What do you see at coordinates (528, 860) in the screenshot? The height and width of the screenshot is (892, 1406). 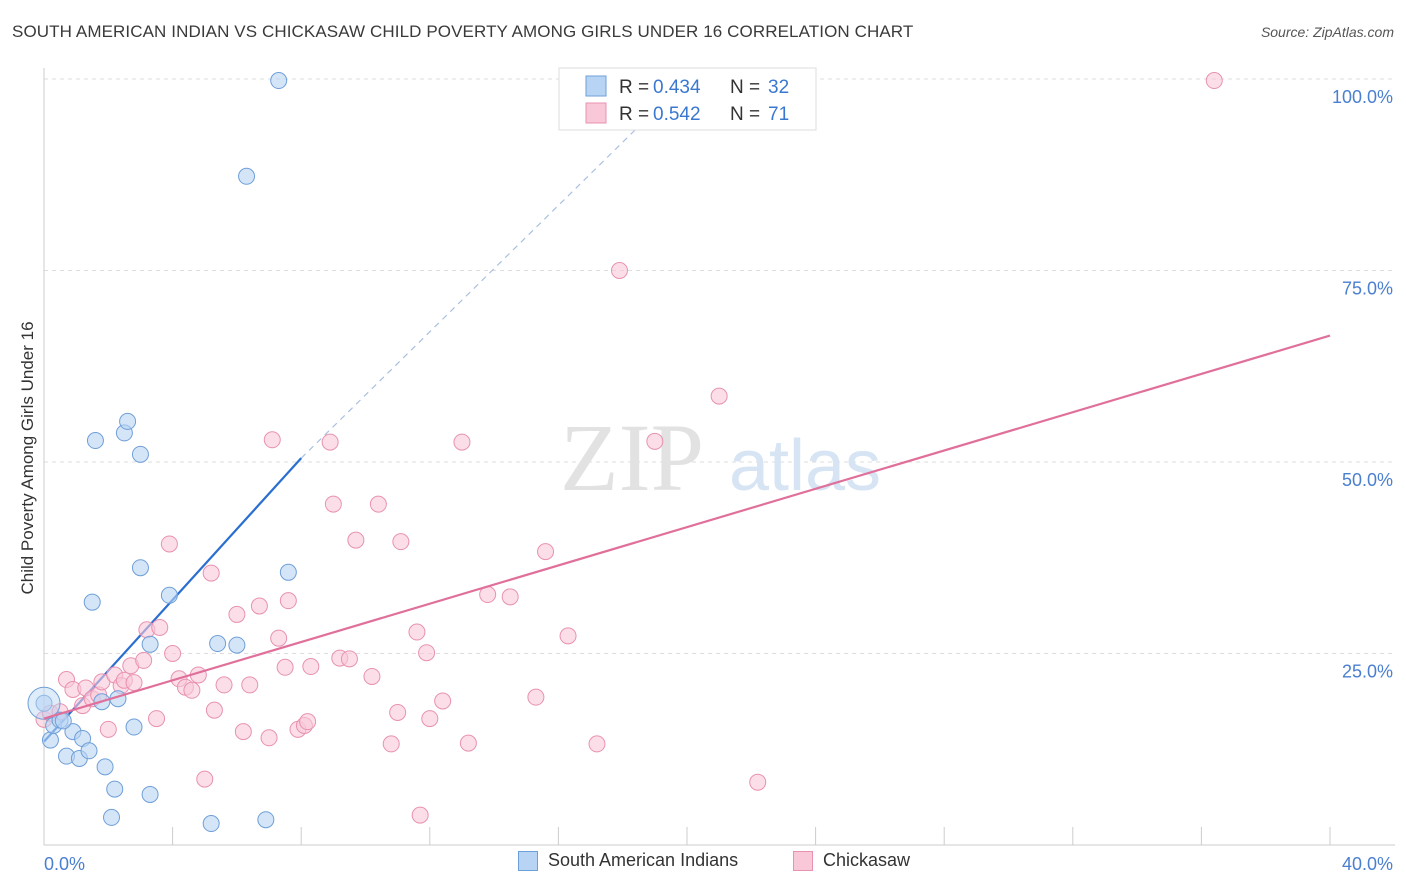 I see `legend-swatch-blue` at bounding box center [528, 860].